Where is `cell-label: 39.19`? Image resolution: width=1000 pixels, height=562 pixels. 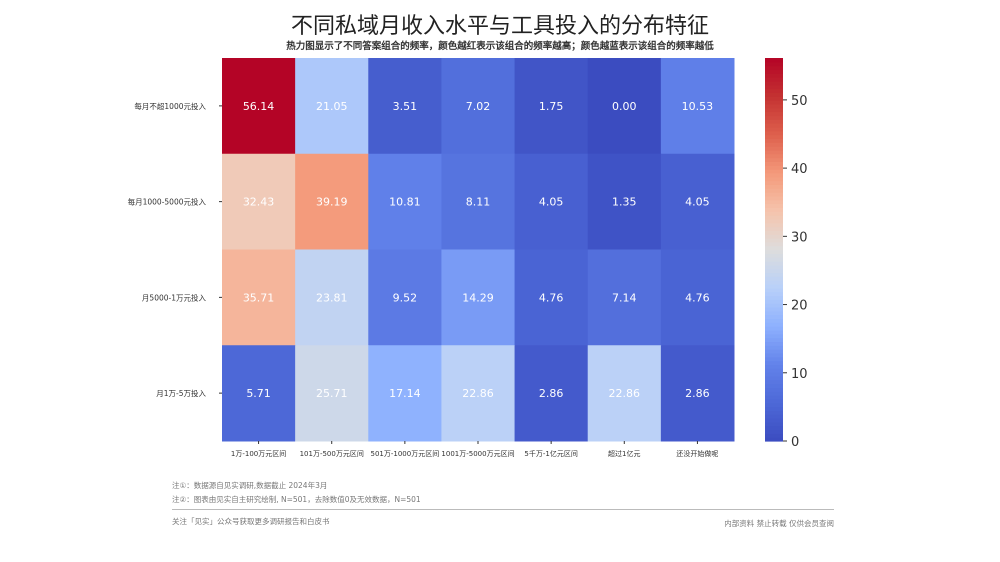
cell-label: 39.19 is located at coordinates (332, 202).